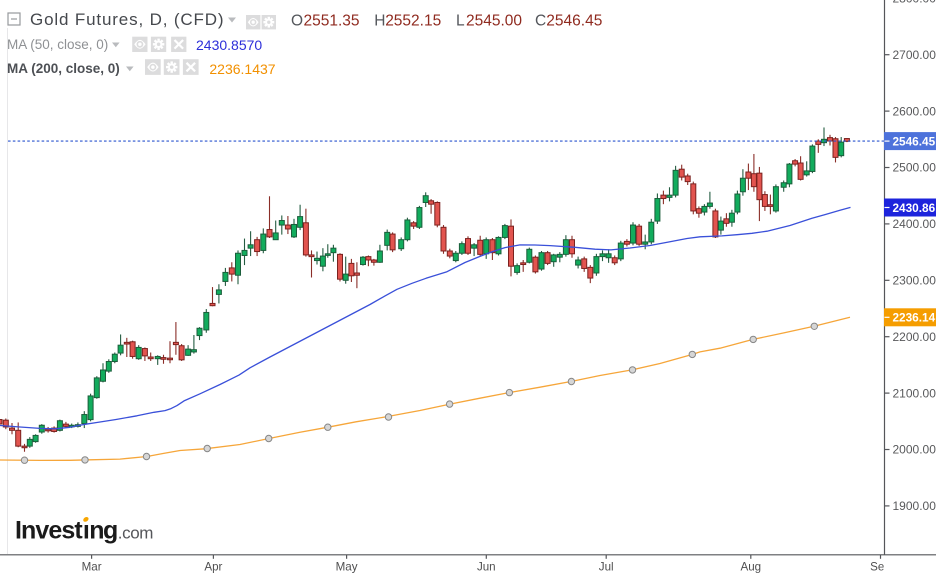 The height and width of the screenshot is (579, 936). I want to click on svg-text: 2236.1437, so click(242, 69).